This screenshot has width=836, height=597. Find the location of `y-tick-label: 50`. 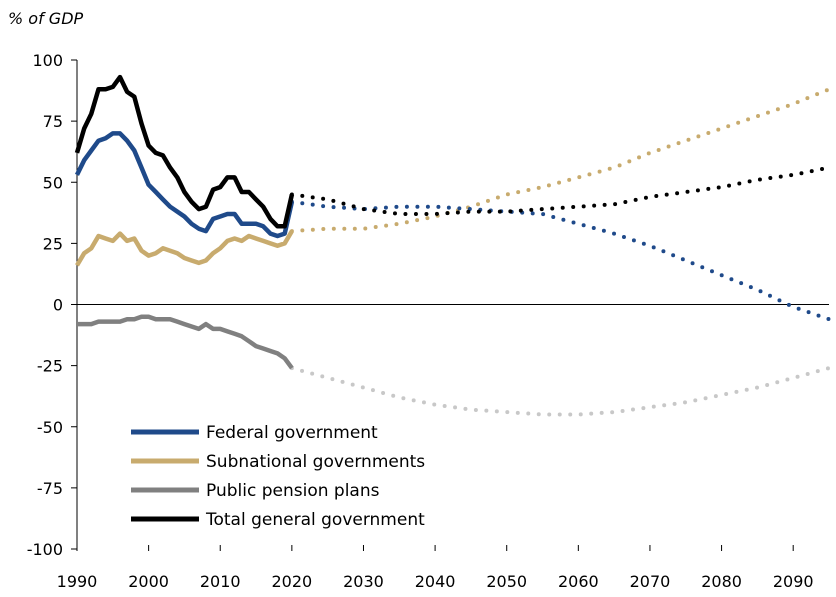

y-tick-label: 50 is located at coordinates (53, 182).